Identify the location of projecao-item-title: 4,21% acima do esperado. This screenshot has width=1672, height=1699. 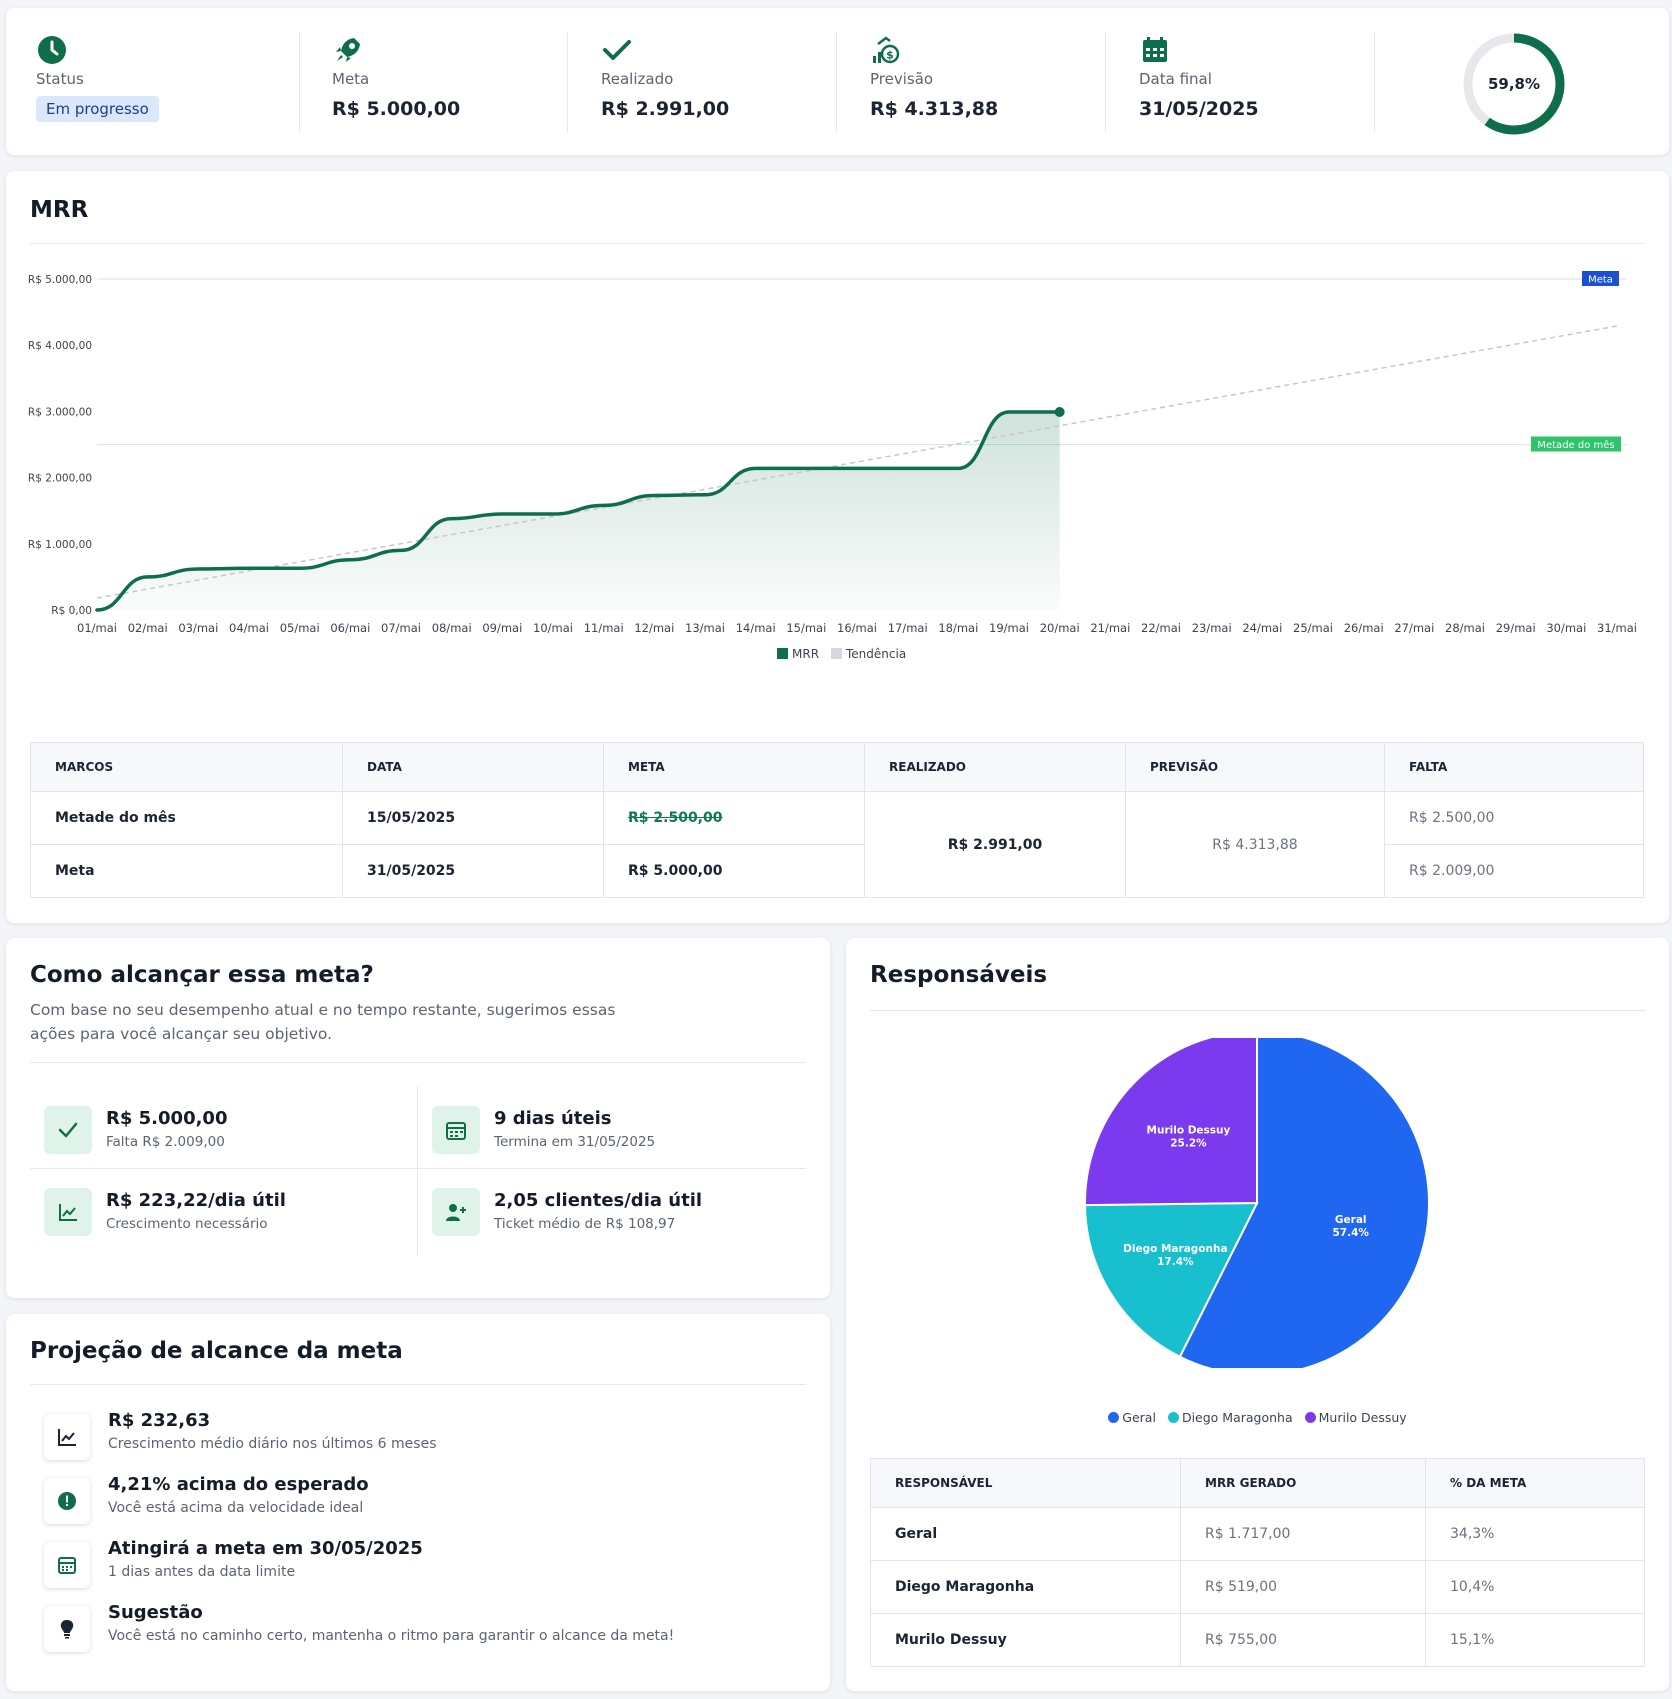
(238, 1484).